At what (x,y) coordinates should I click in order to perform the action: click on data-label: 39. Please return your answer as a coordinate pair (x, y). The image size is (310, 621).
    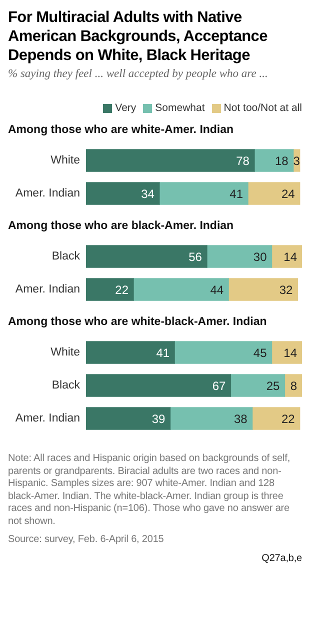
    Looking at the image, I should click on (159, 419).